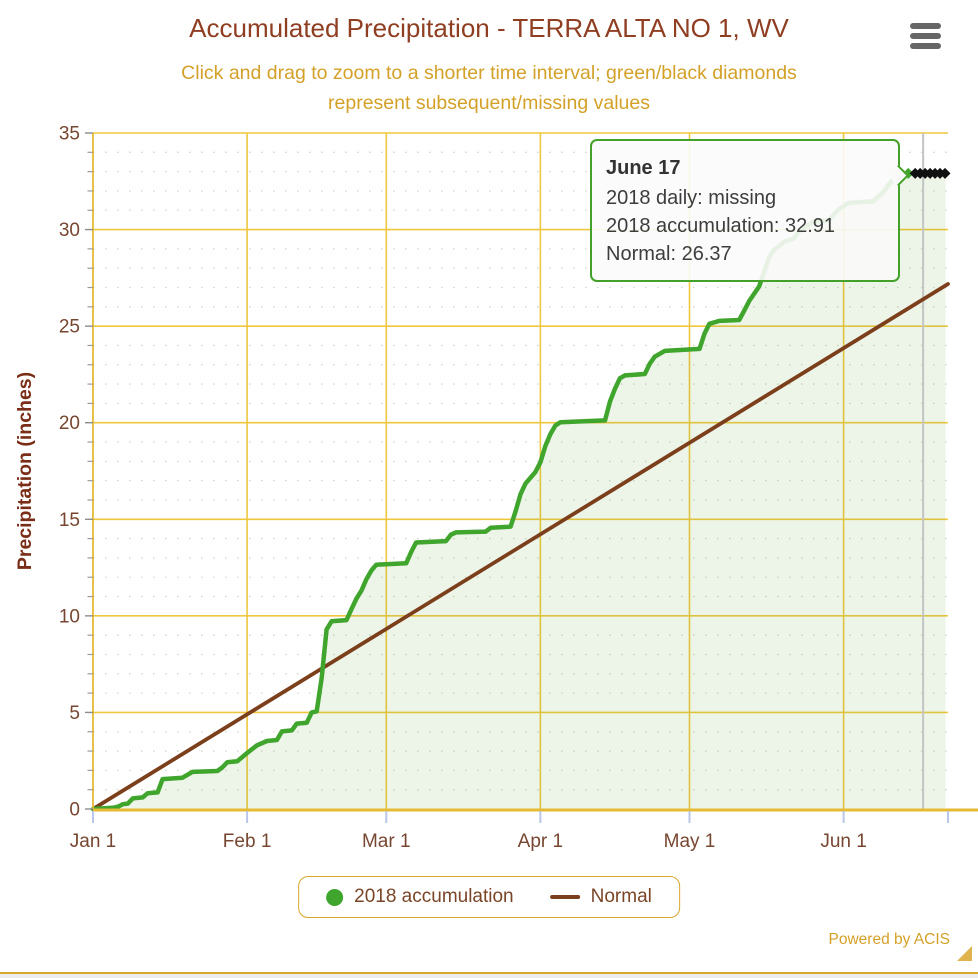 Image resolution: width=978 pixels, height=978 pixels. I want to click on legend-label-normal: Normal, so click(621, 896).